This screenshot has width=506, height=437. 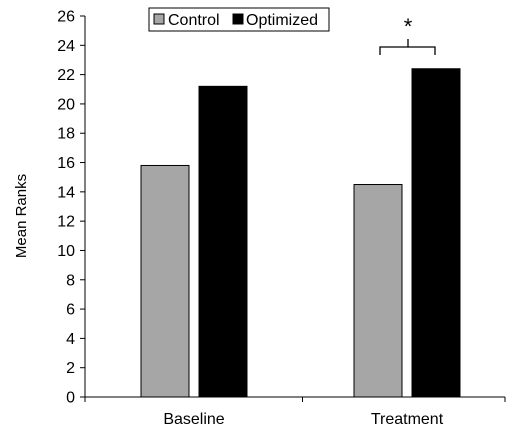 I want to click on bar-control-baseline, so click(x=165, y=281).